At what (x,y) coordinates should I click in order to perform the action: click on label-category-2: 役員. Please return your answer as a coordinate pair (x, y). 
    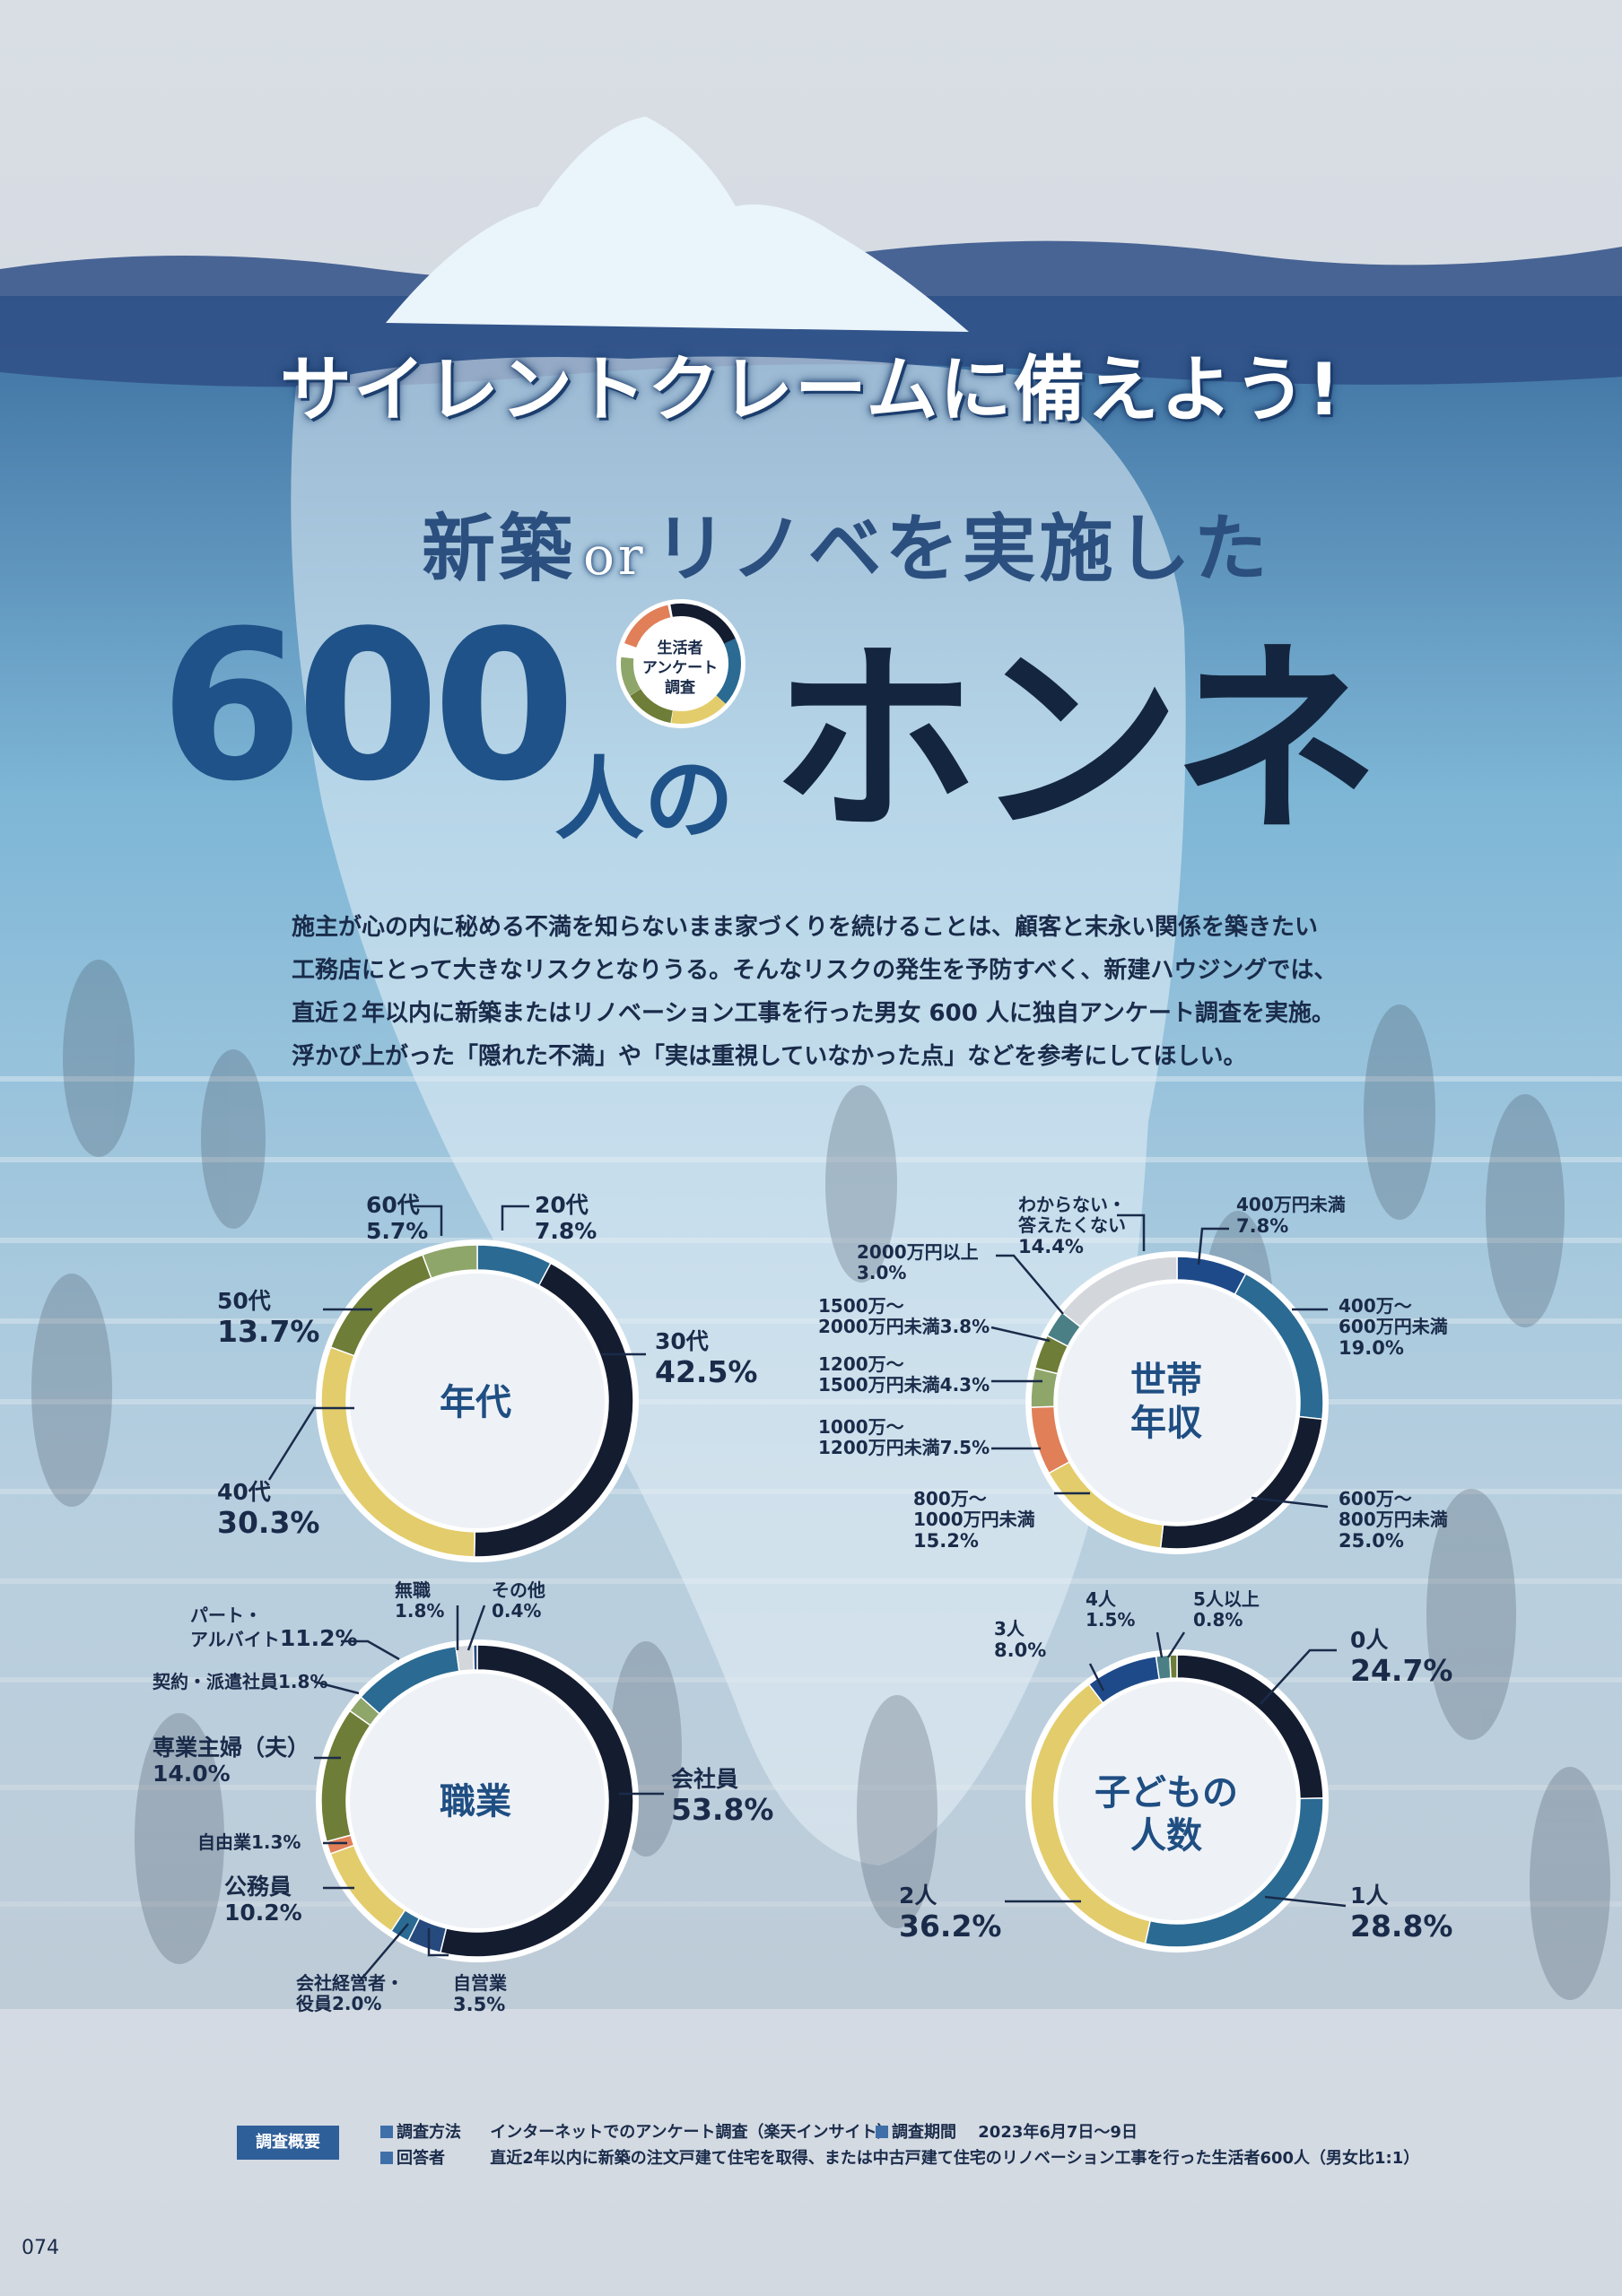
    Looking at the image, I should click on (314, 2003).